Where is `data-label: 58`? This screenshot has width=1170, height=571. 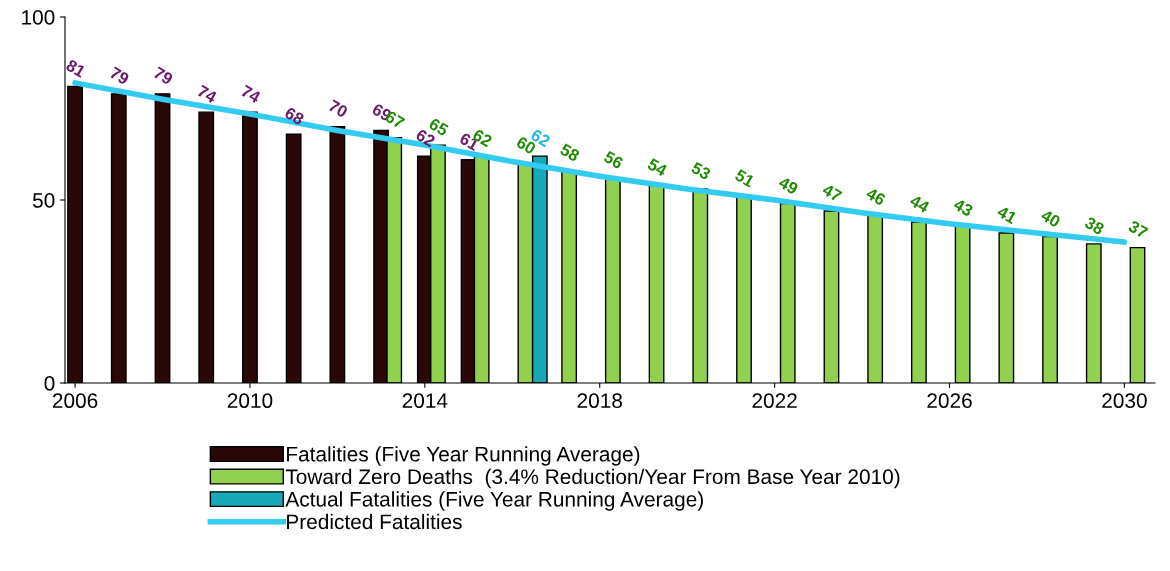 data-label: 58 is located at coordinates (570, 153).